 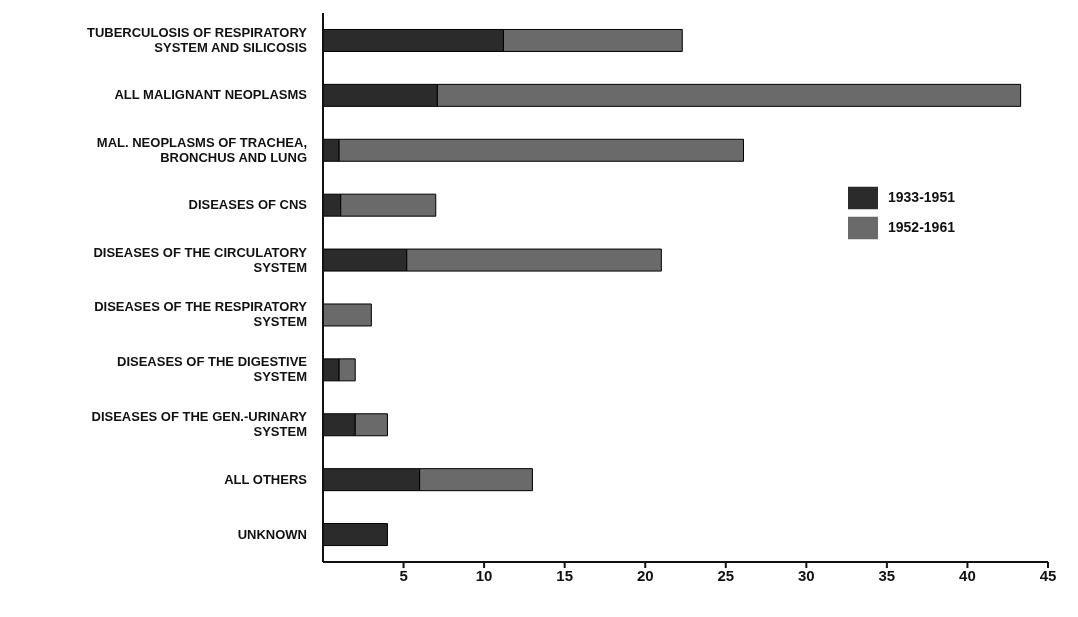 What do you see at coordinates (211, 95) in the screenshot?
I see `y-tick-label: ALL MALIGNANT NEOPLASMS` at bounding box center [211, 95].